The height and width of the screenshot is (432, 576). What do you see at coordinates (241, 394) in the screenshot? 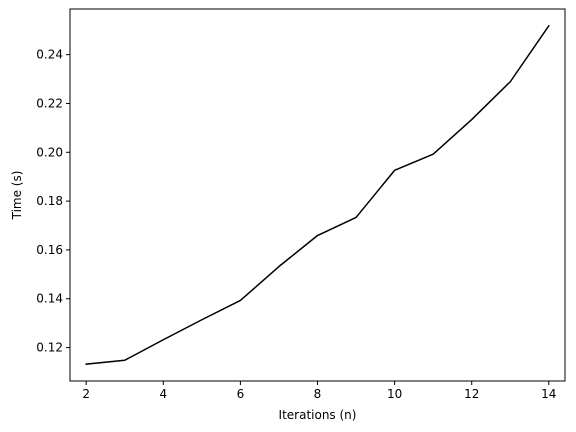
I see `x-tick-label: 6` at bounding box center [241, 394].